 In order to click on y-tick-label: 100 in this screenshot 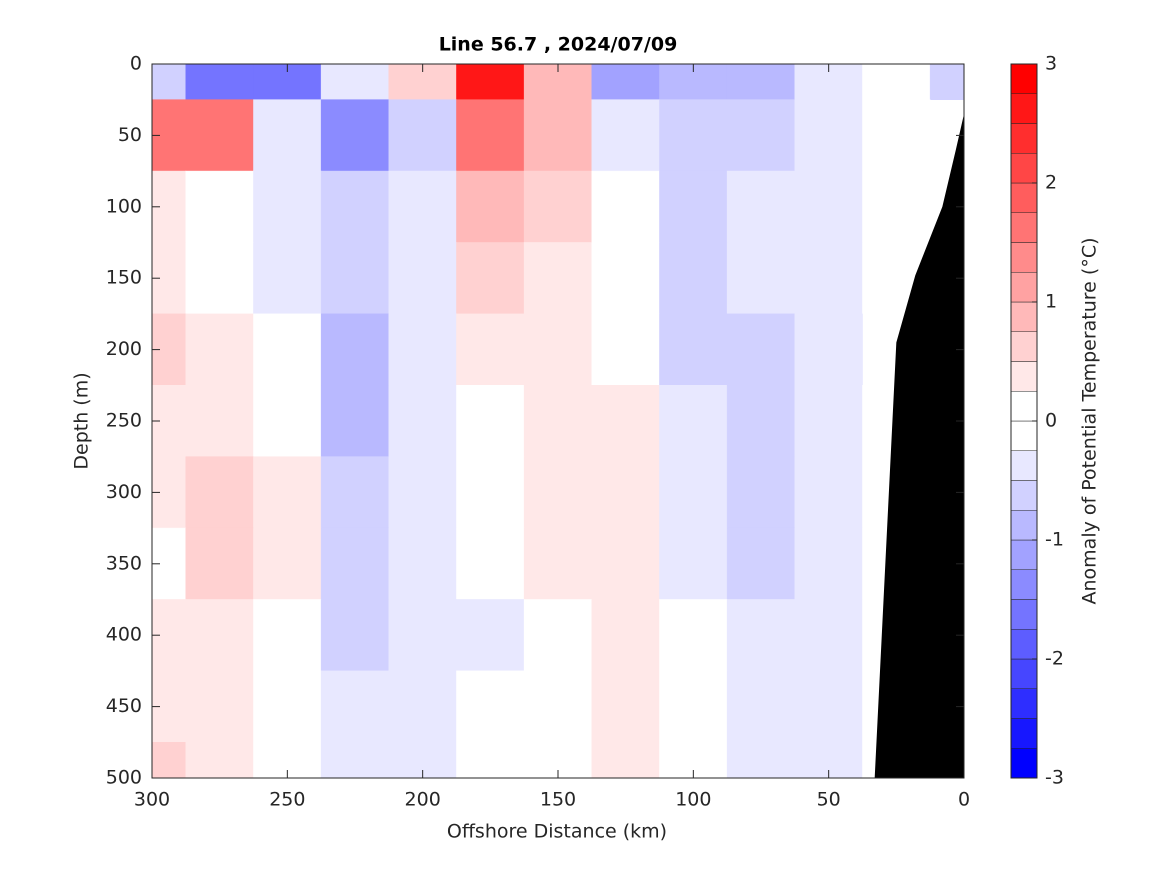, I will do `click(124, 206)`.